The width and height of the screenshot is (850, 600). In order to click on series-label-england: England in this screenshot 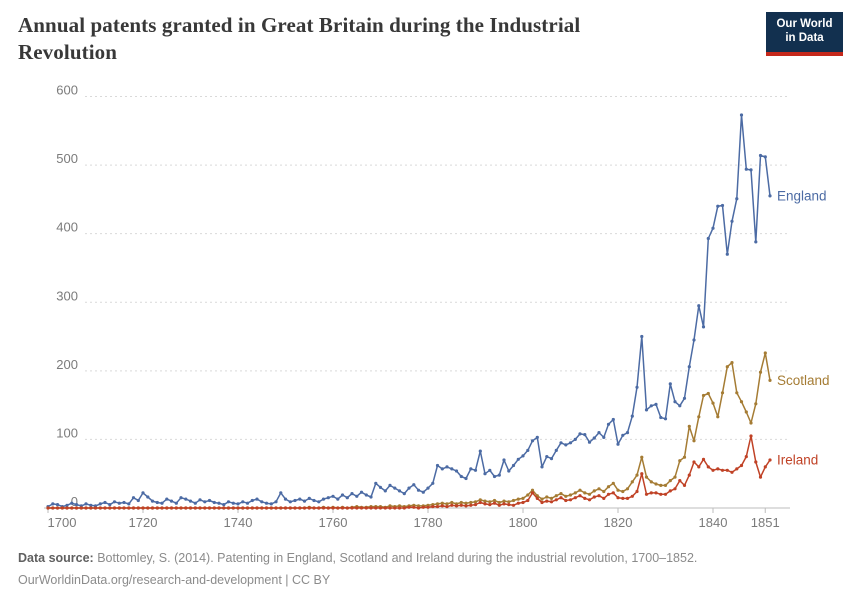, I will do `click(802, 195)`.